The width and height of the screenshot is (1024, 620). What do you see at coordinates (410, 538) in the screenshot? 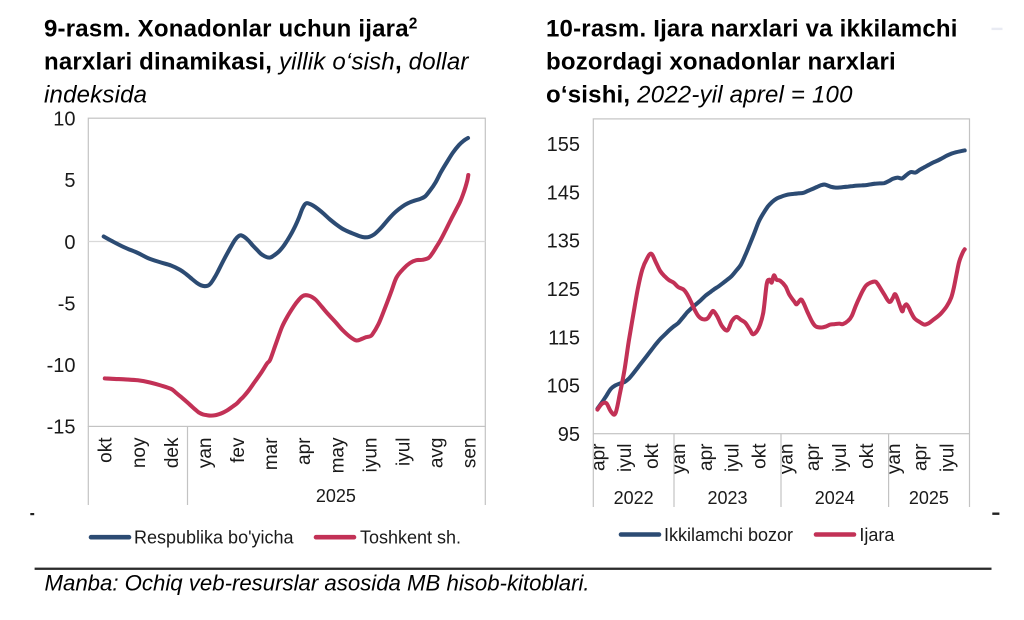
I see `svg-text: Toshkent sh.` at bounding box center [410, 538].